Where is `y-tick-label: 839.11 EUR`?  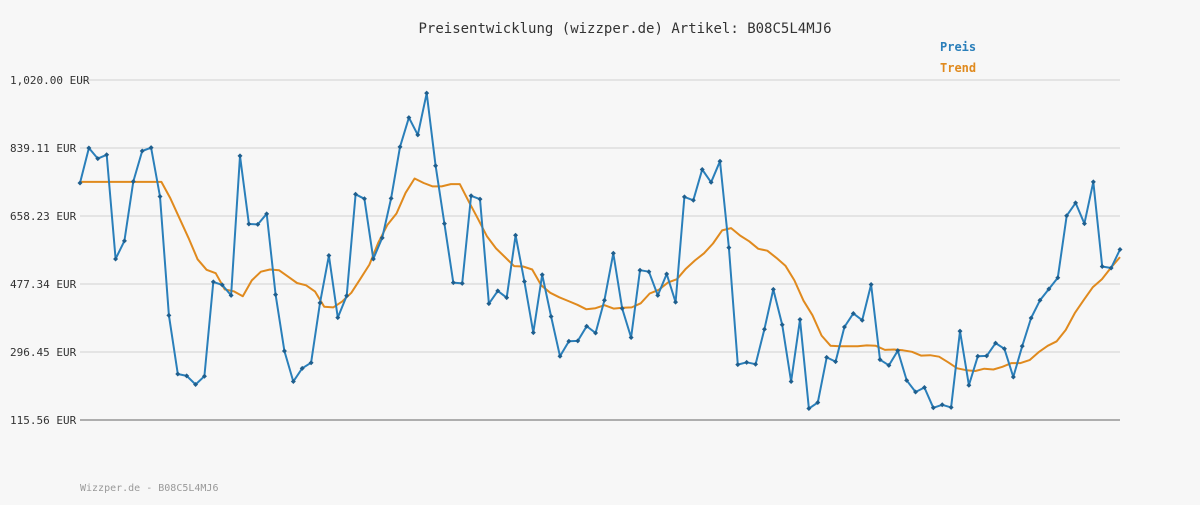 y-tick-label: 839.11 EUR is located at coordinates (43, 148).